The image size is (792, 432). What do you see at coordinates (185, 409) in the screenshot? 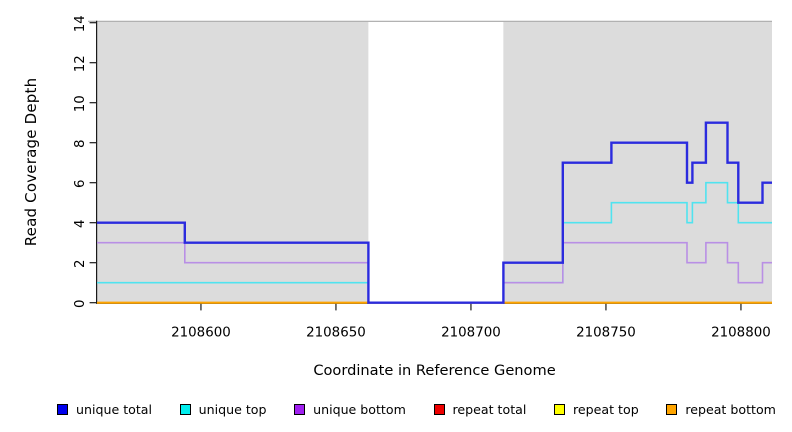
I see `unique-top-swatch-icon` at bounding box center [185, 409].